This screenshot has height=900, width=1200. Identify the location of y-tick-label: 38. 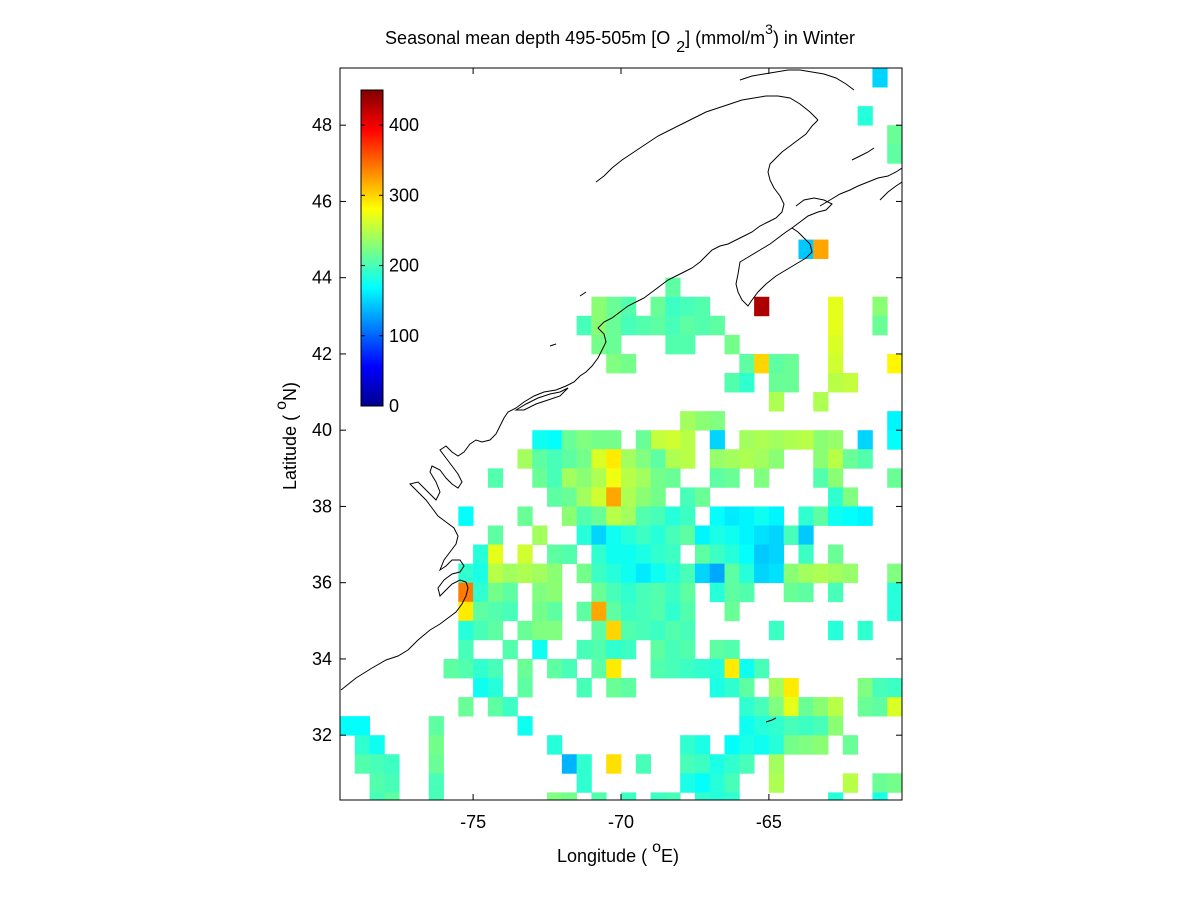
(322, 506).